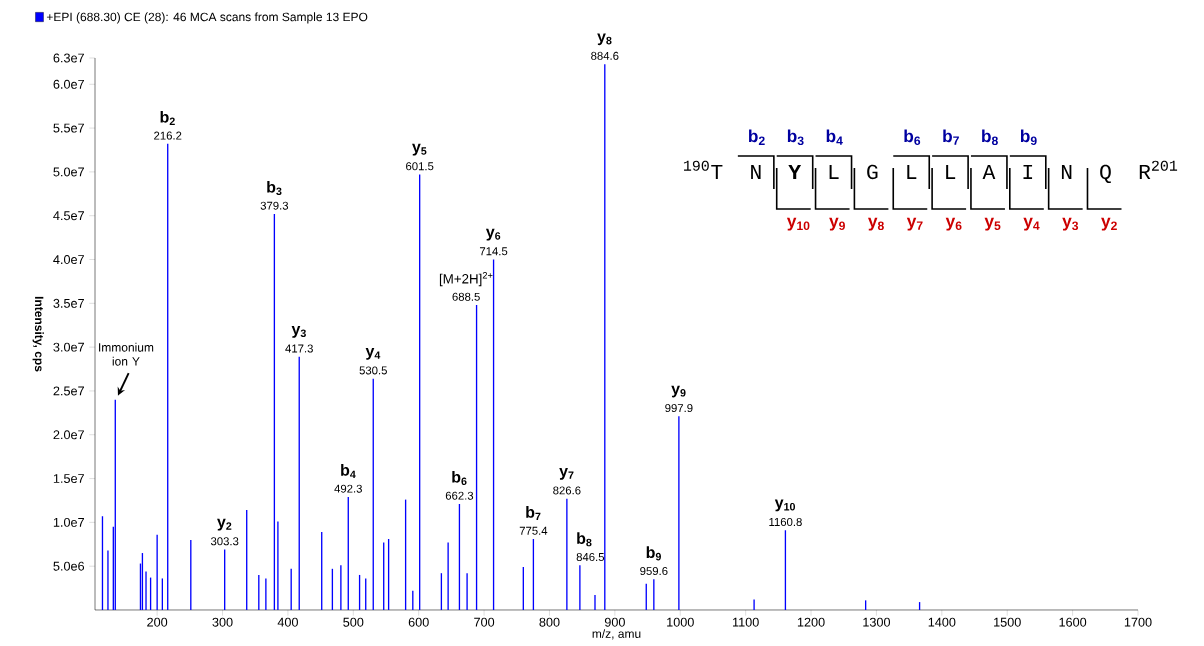 This screenshot has height=646, width=1204. Describe the element at coordinates (68, 216) in the screenshot. I see `y-tick-label: 4.5e7` at that location.